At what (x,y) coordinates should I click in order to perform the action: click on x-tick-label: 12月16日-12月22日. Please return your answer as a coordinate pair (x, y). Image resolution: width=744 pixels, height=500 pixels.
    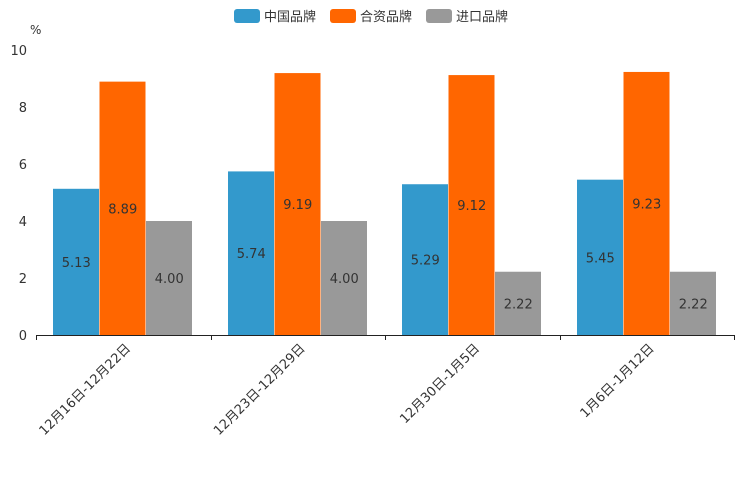
    Looking at the image, I should click on (85, 389).